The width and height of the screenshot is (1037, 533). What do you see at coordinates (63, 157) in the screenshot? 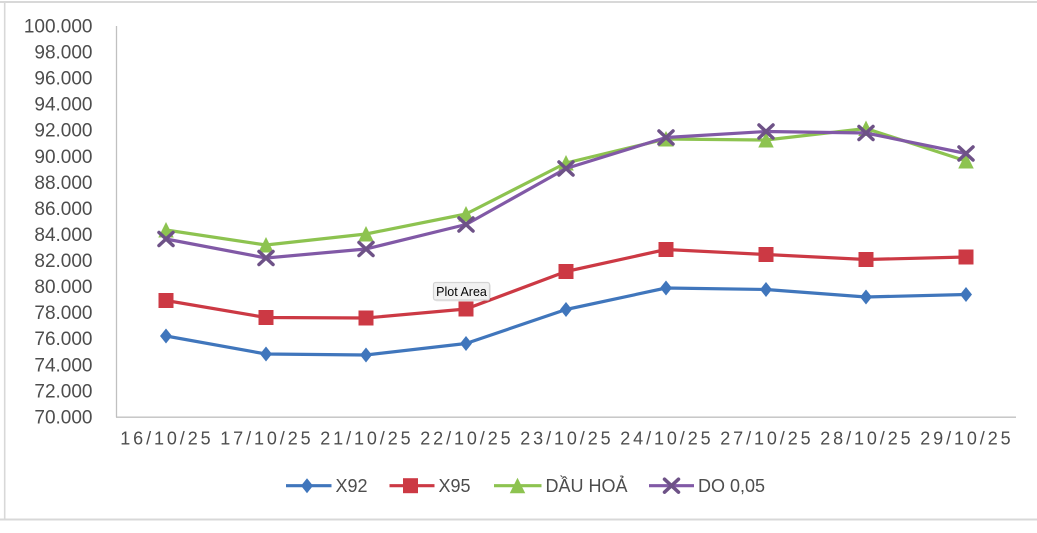
I see `svg-text: 90.000` at bounding box center [63, 157].